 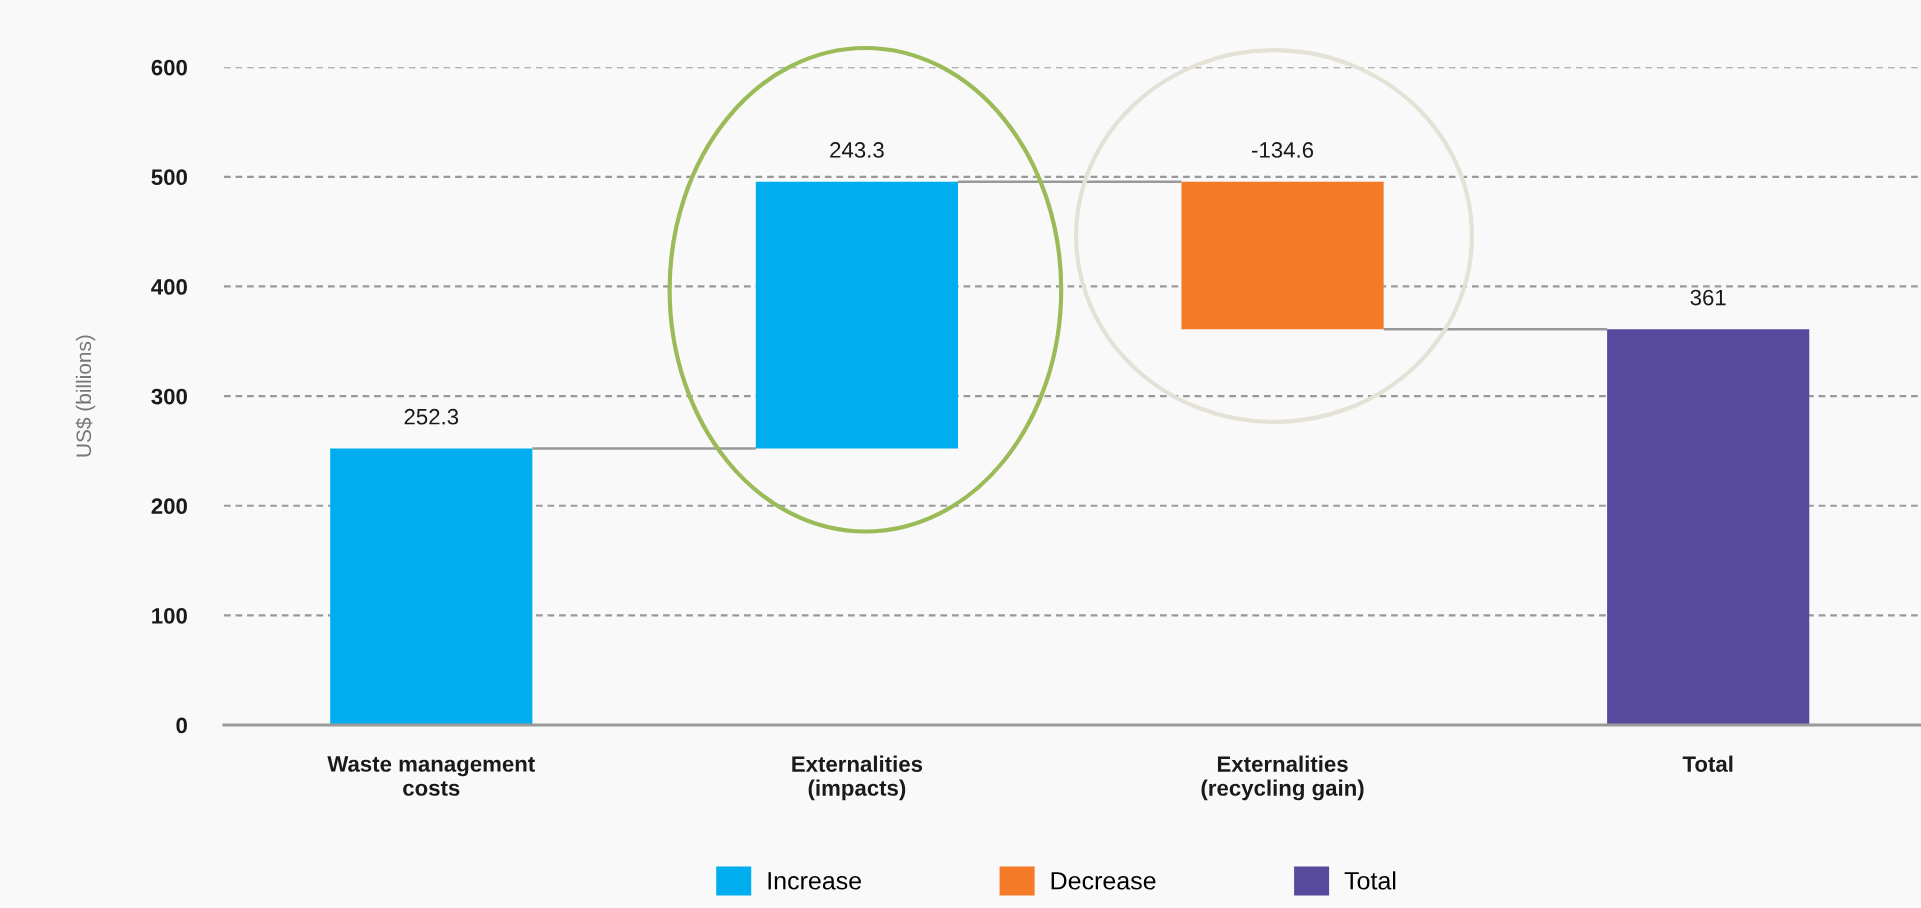 What do you see at coordinates (169, 177) in the screenshot?
I see `y-tick-label: 500` at bounding box center [169, 177].